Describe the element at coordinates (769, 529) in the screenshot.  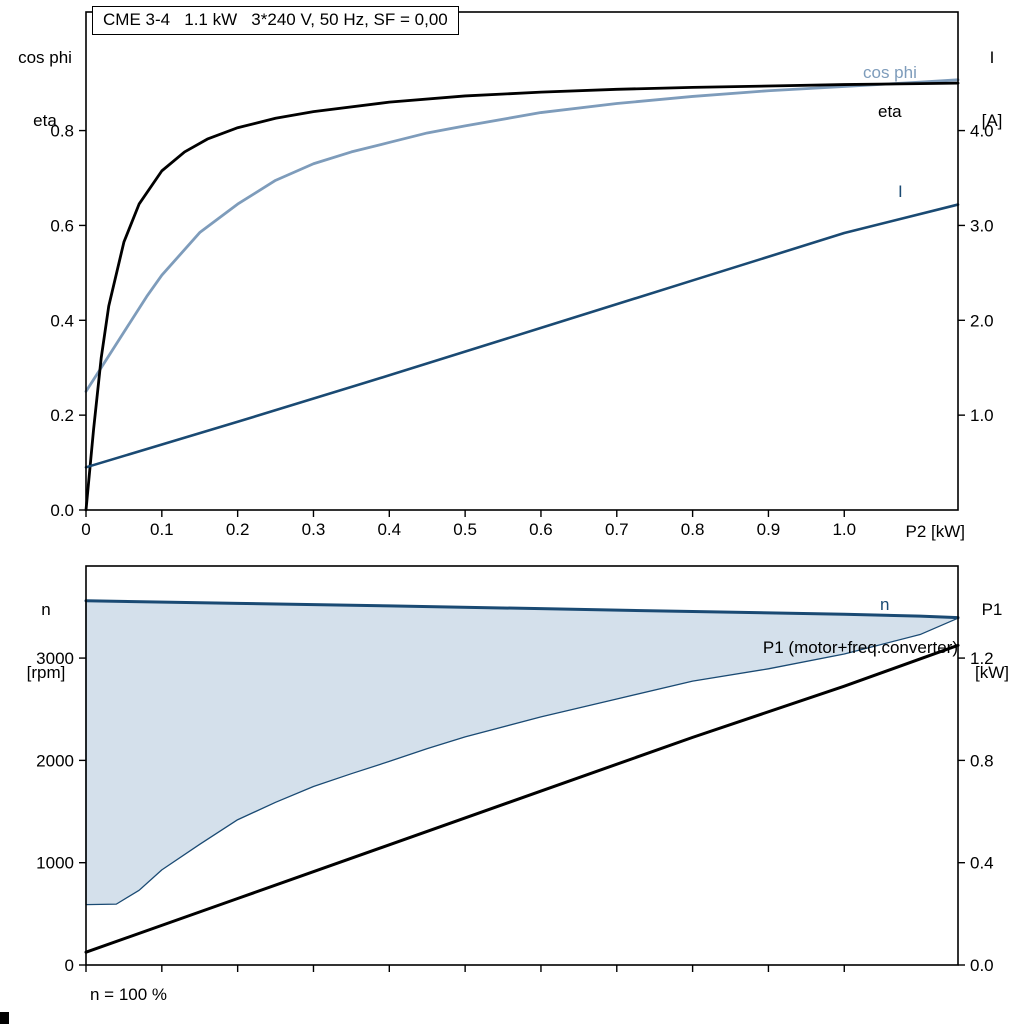
I see `svg-text: 0.9` at that location.